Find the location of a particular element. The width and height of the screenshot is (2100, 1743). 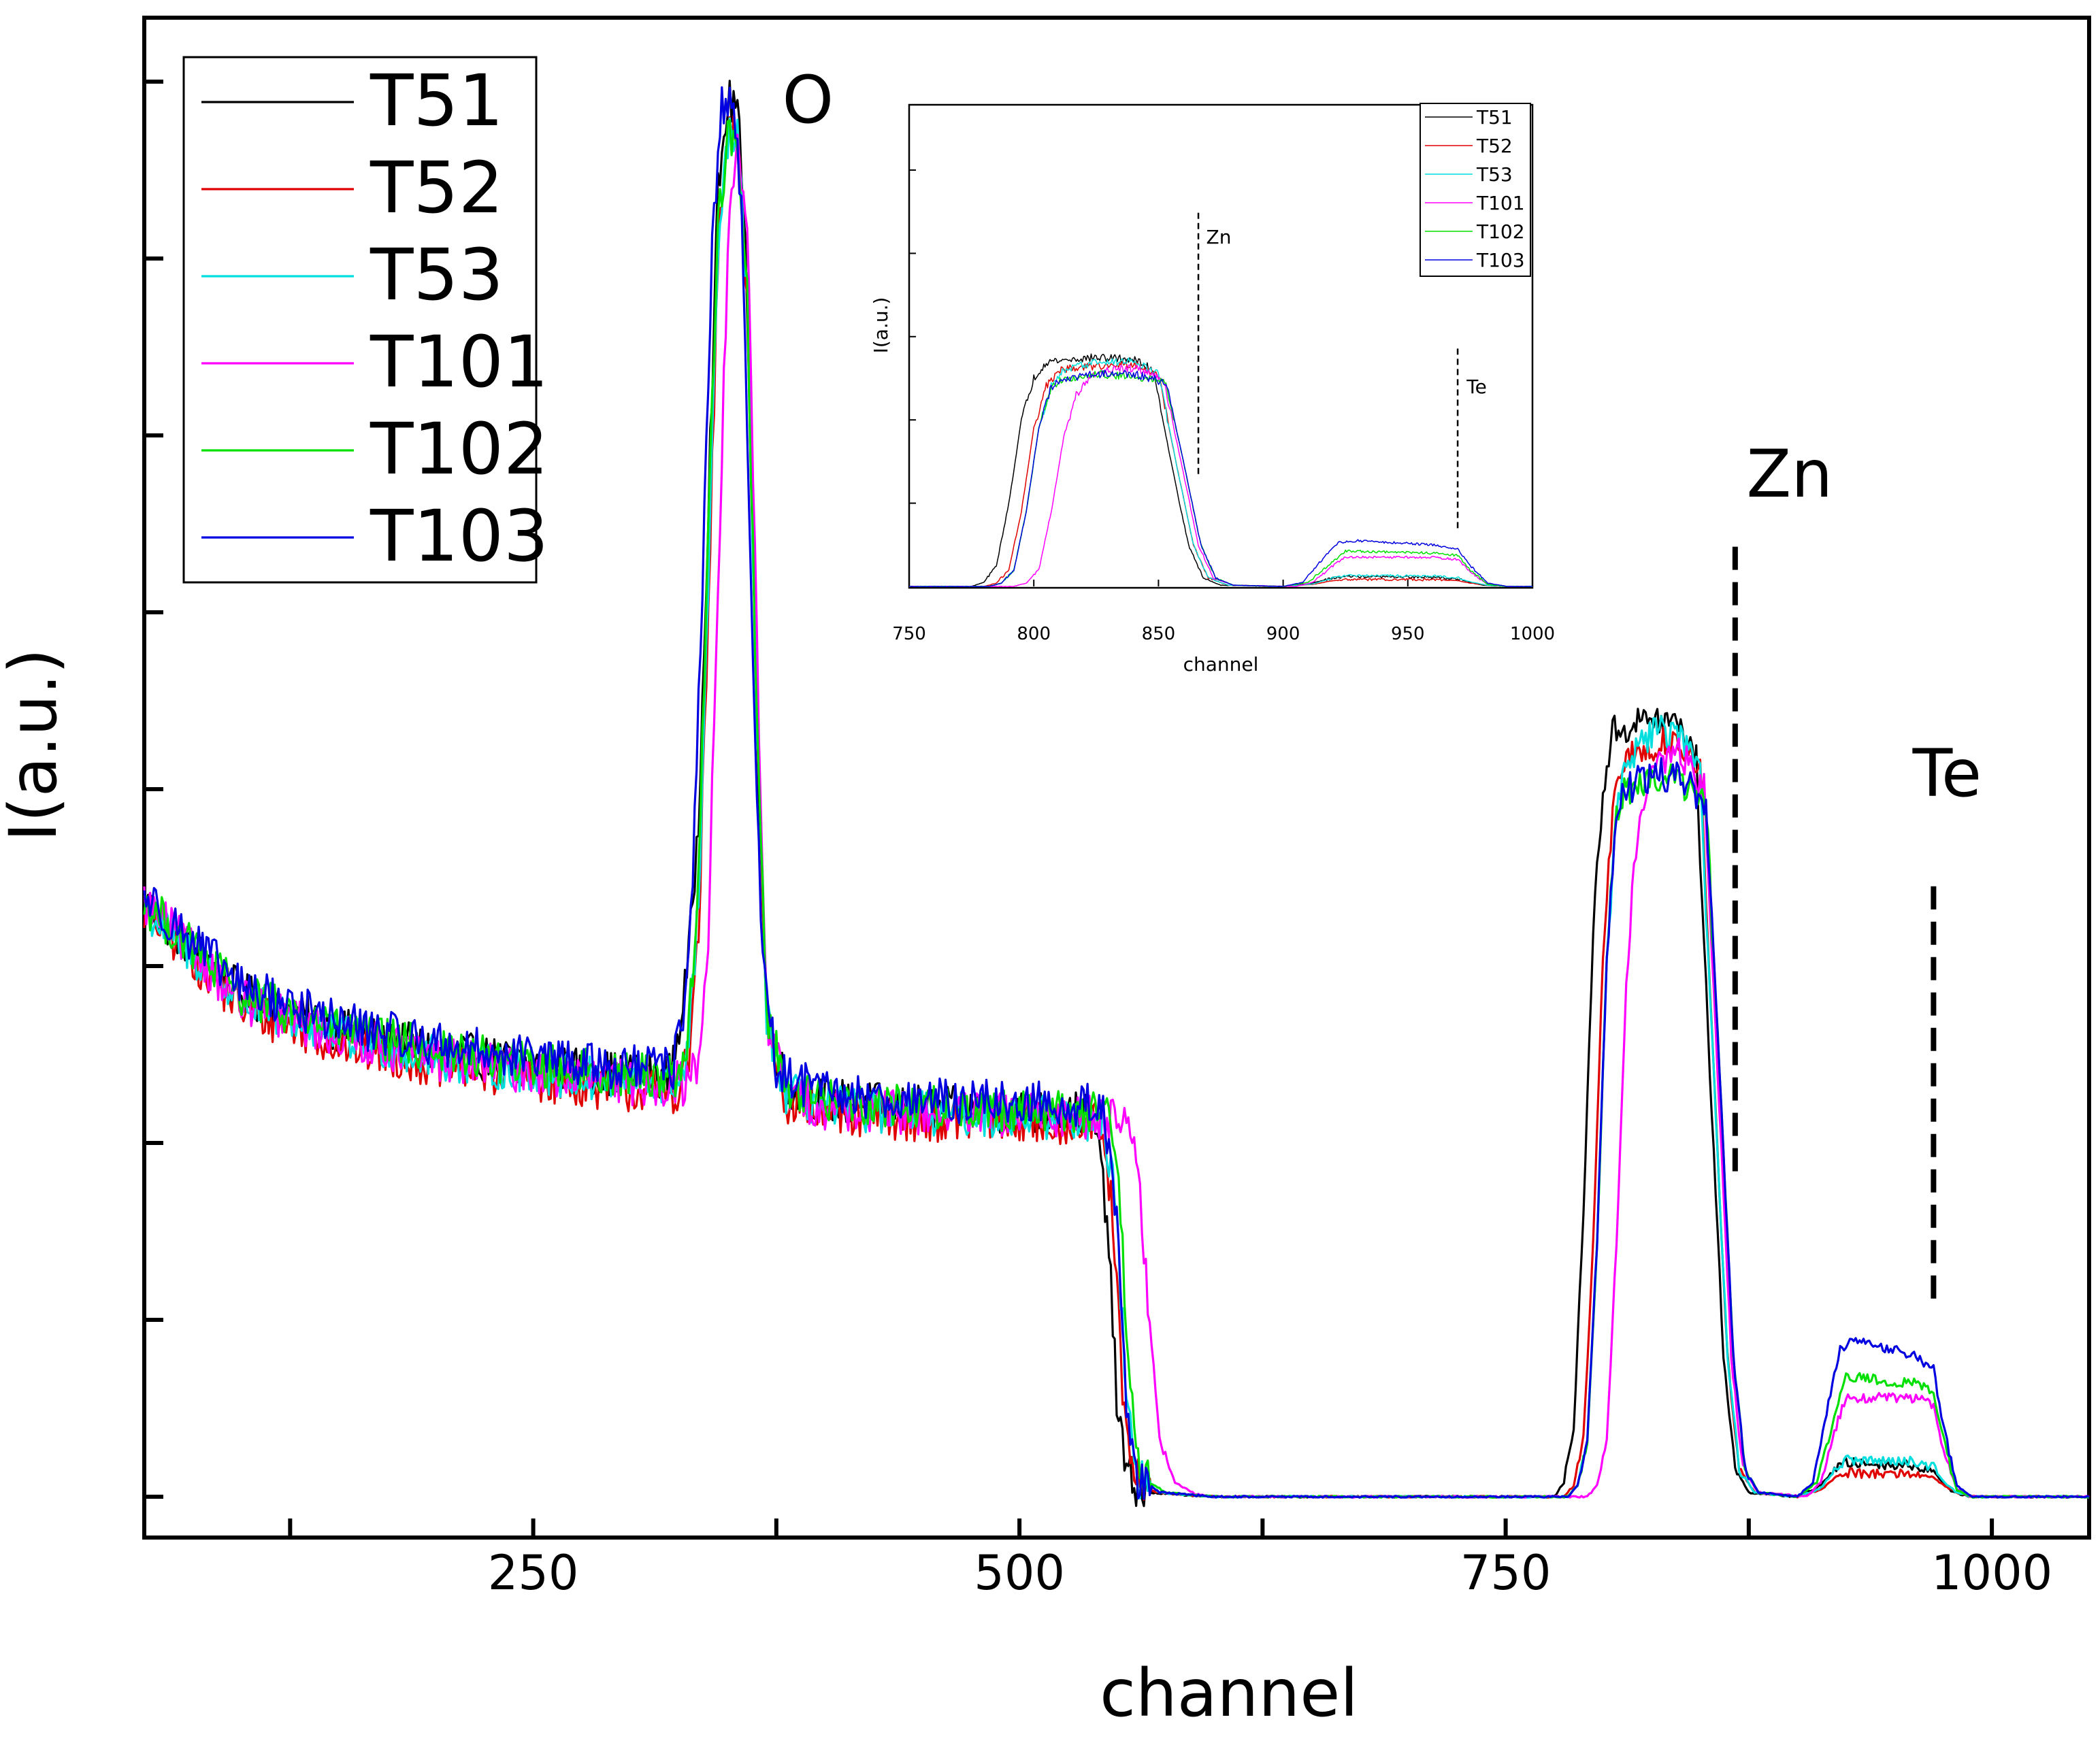

inset-legend-label-t53: T53 is located at coordinates (1494, 174).